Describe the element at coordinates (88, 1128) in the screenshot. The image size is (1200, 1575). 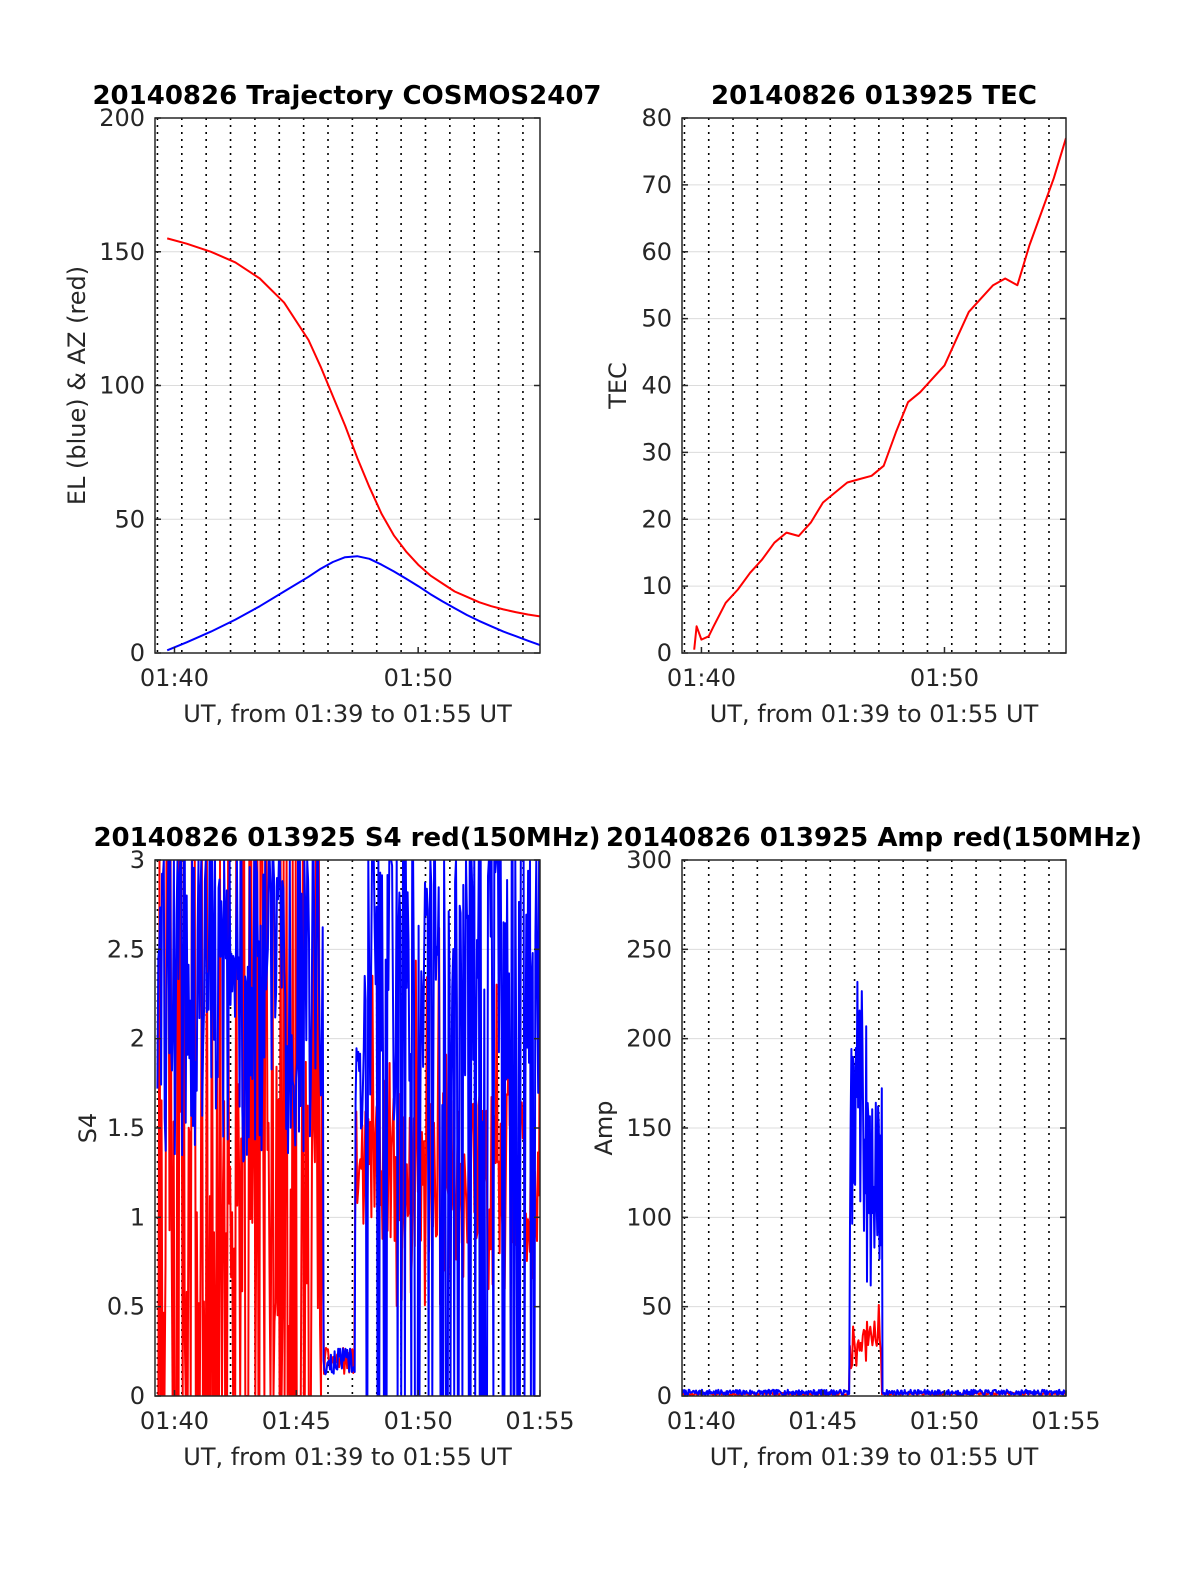
I see `y-axis-label: S4` at that location.